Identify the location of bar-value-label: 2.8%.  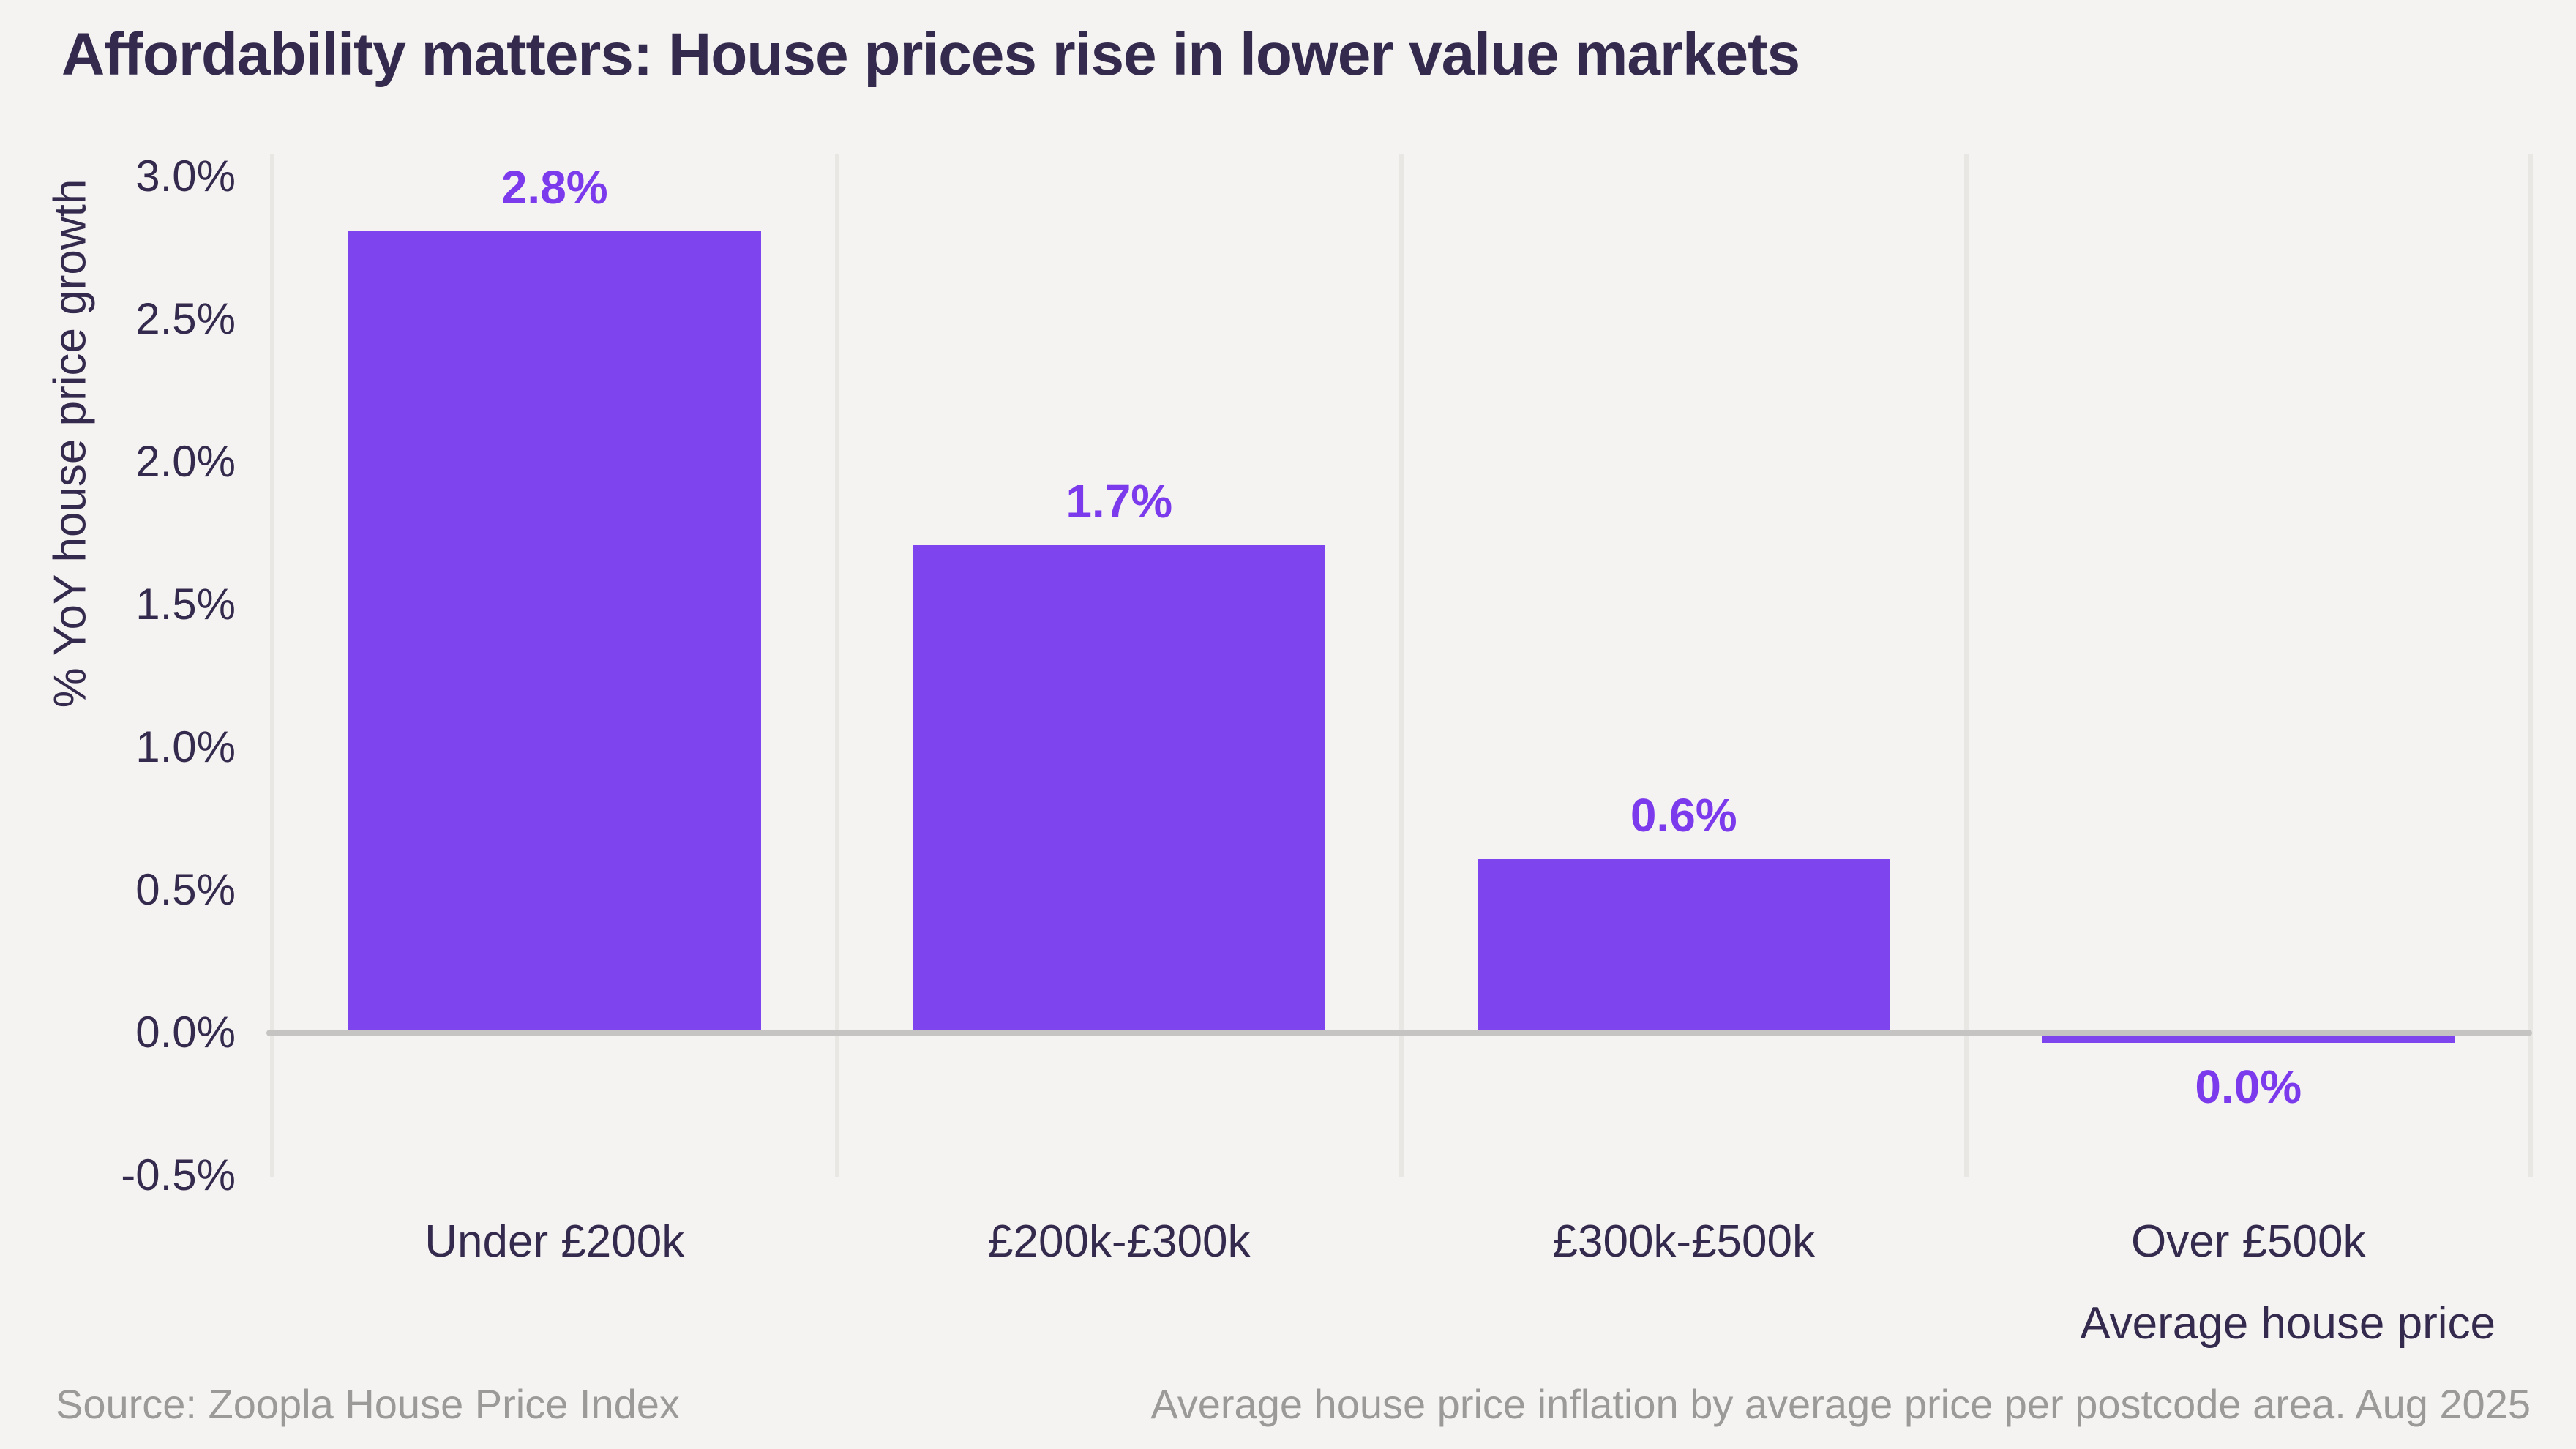
(554, 187).